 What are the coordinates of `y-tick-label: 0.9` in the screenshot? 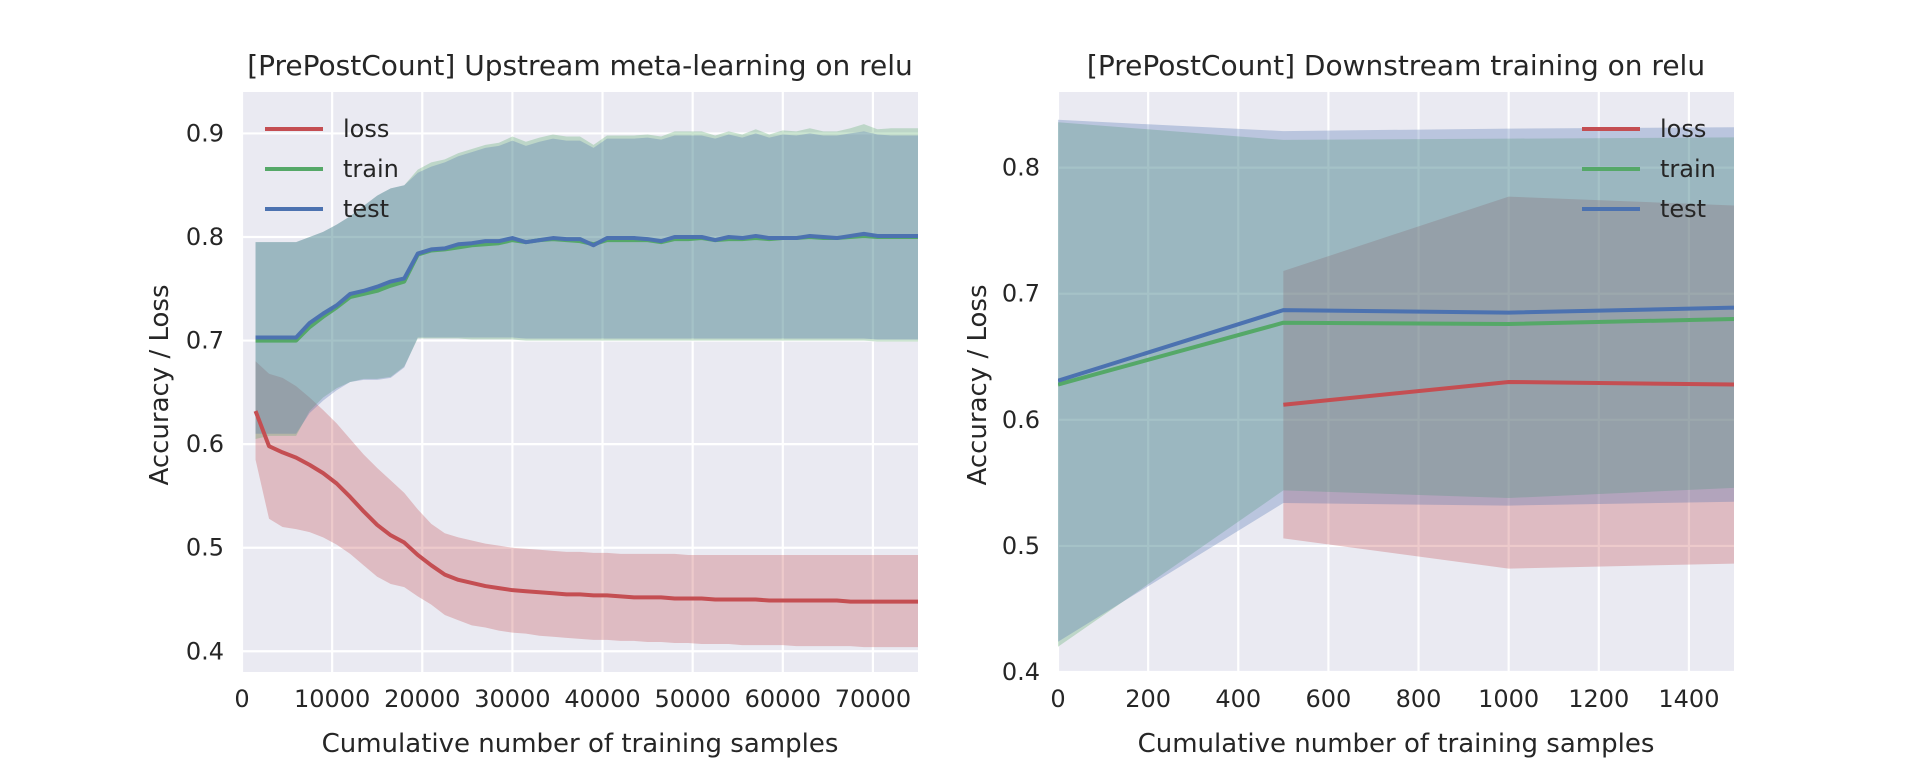 It's located at (205, 133).